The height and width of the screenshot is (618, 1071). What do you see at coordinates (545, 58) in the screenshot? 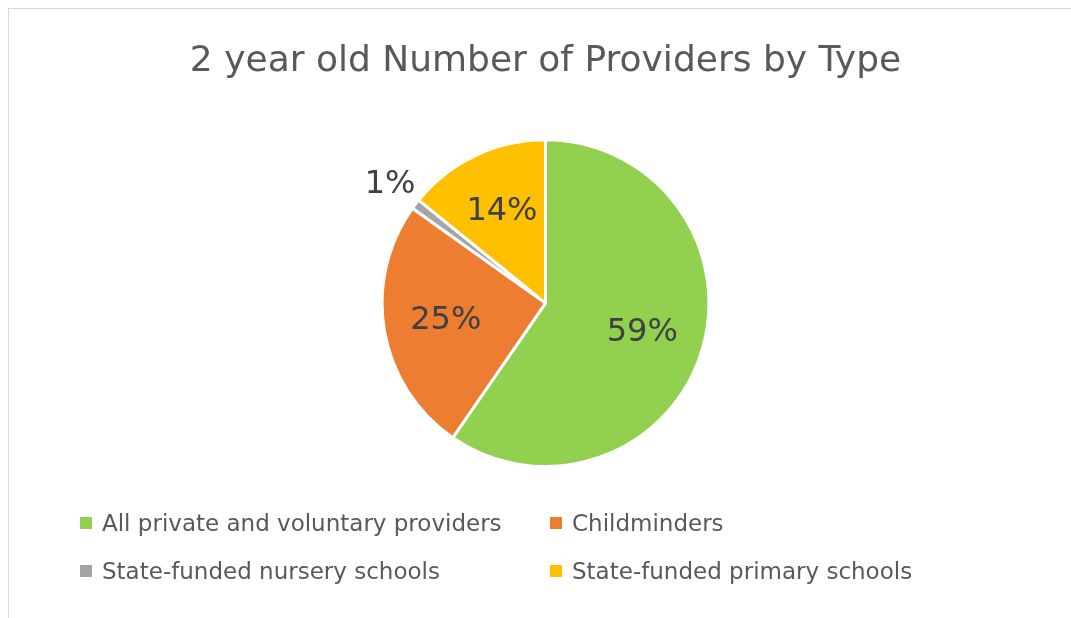
I see `chart-title: 2 year old Number of Providers by Type` at bounding box center [545, 58].